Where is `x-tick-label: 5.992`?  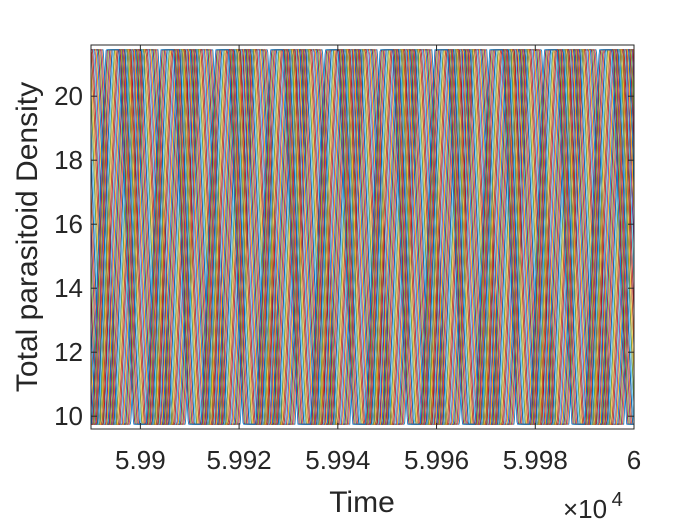
x-tick-label: 5.992 is located at coordinates (239, 460).